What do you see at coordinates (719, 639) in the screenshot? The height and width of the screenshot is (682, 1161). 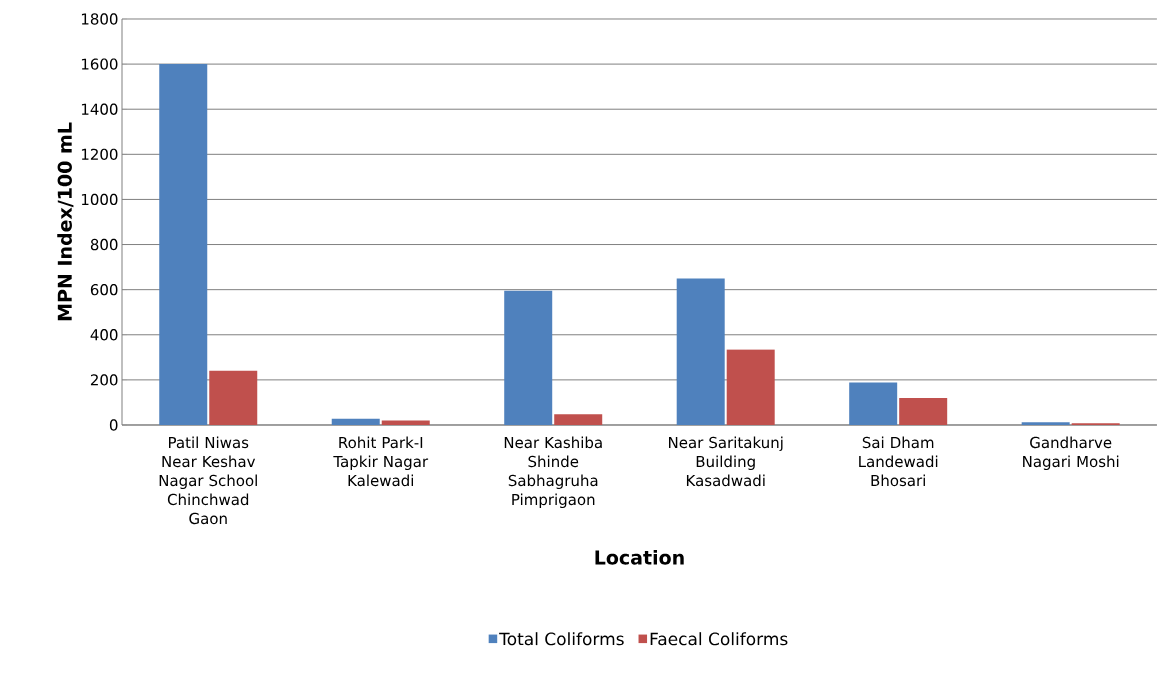 I see `legend-label: Faecal Coliforms` at bounding box center [719, 639].